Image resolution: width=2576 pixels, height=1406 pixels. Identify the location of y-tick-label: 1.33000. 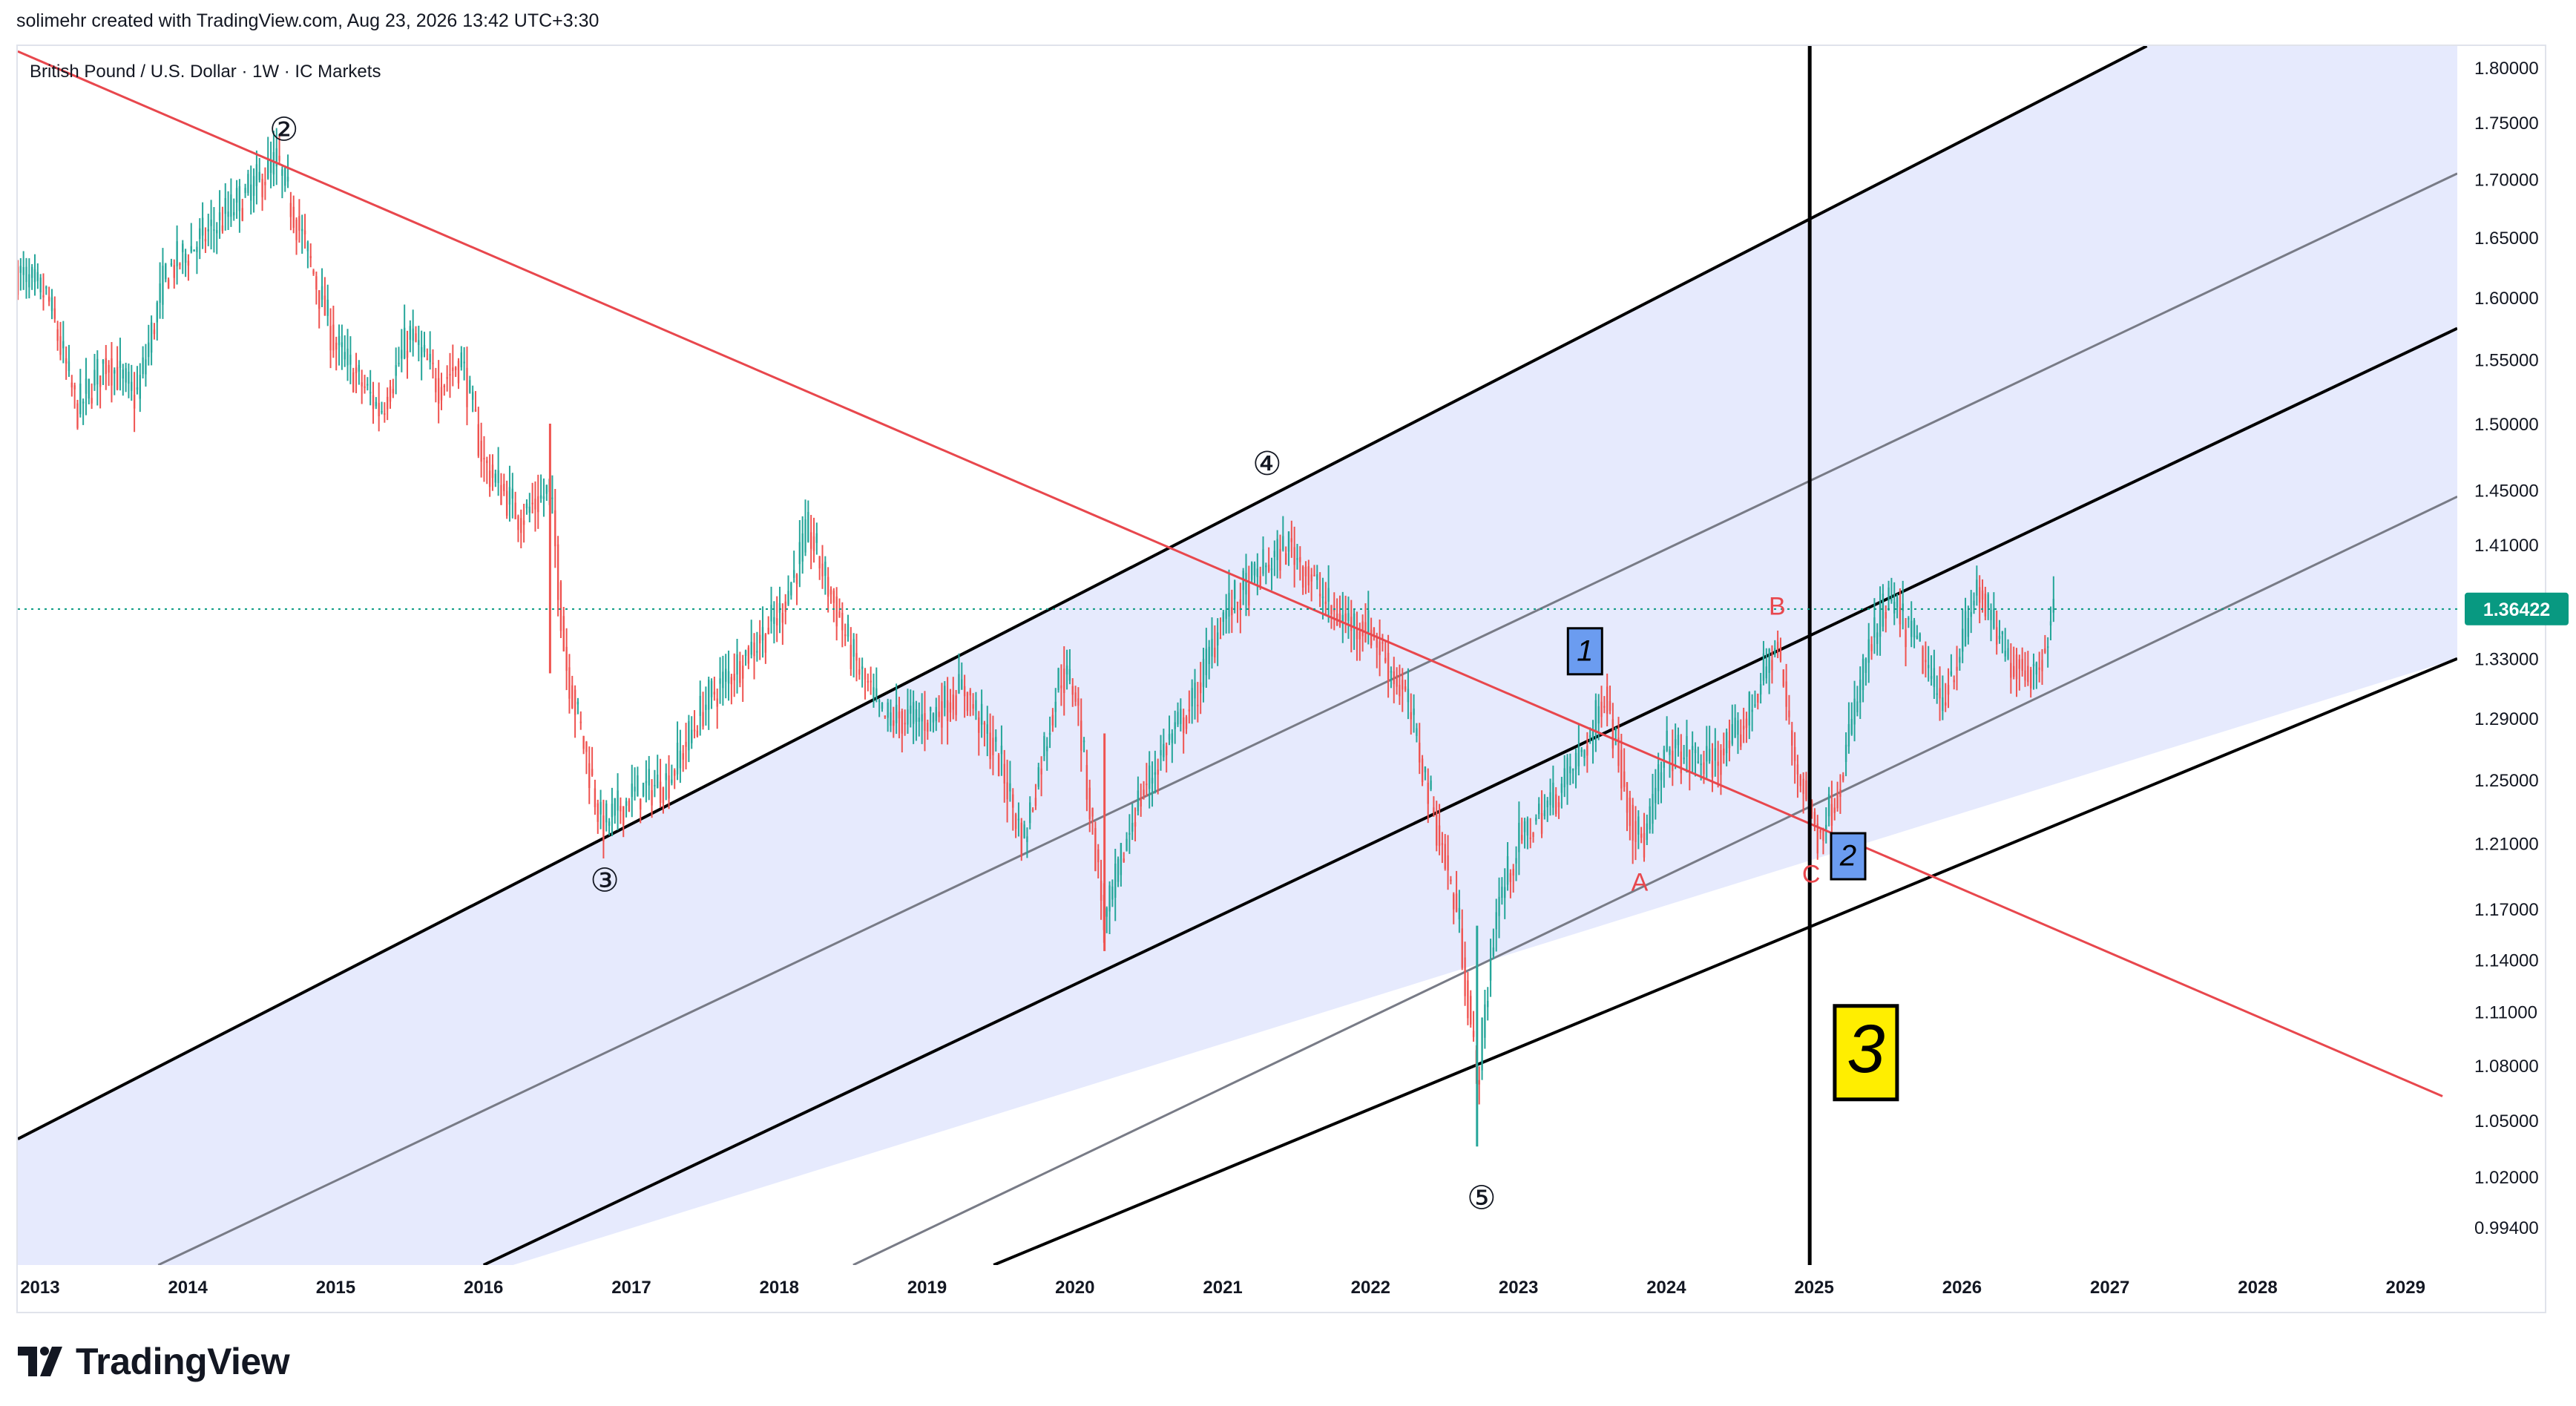
(2506, 660).